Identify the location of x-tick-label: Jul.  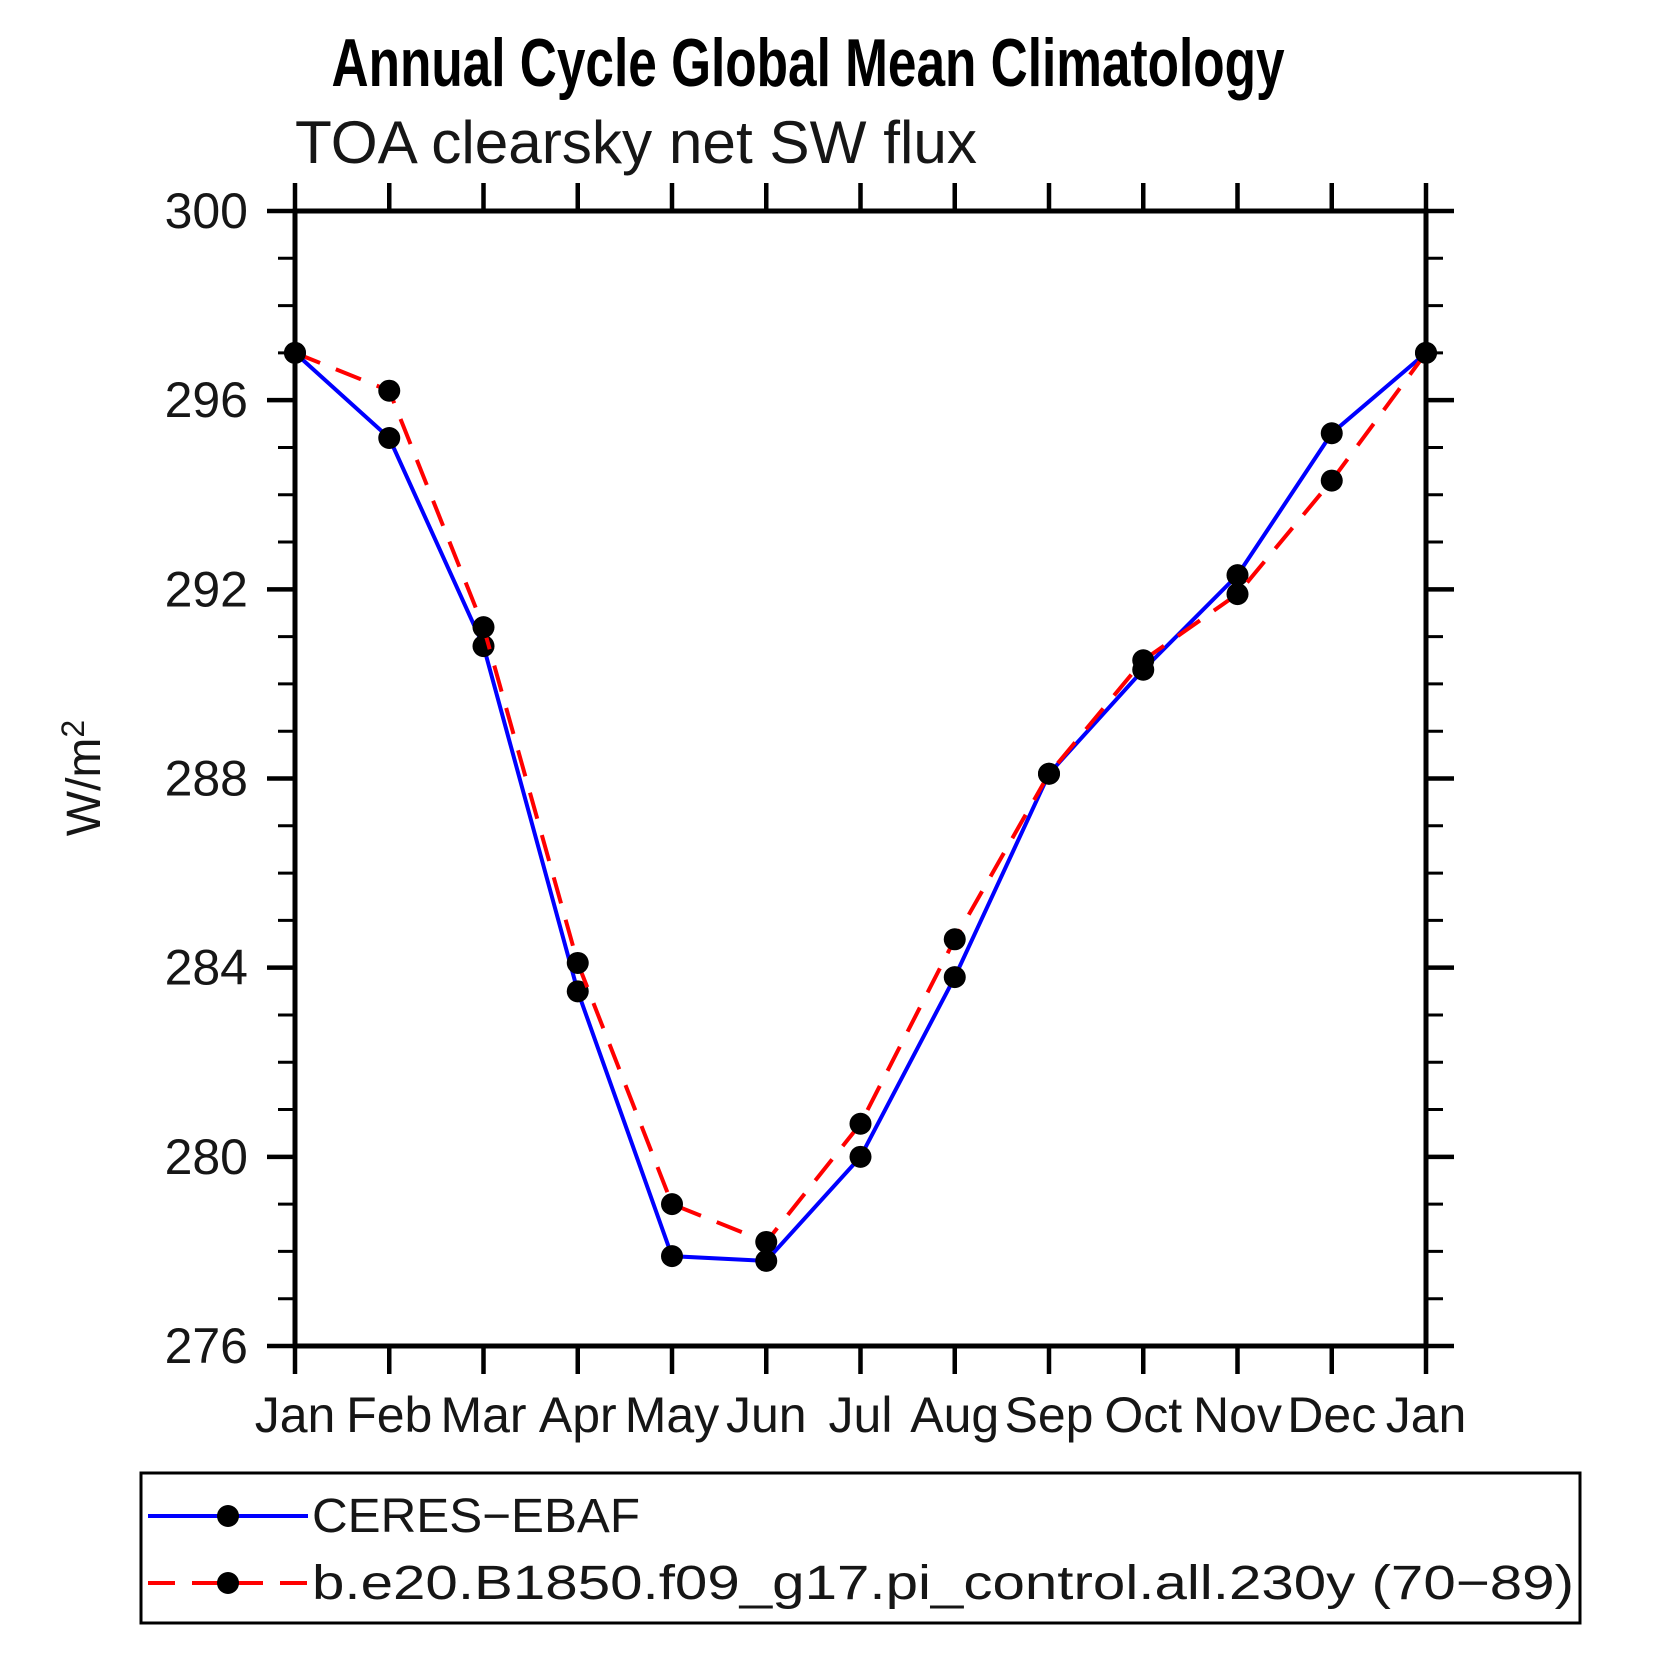
(861, 1415).